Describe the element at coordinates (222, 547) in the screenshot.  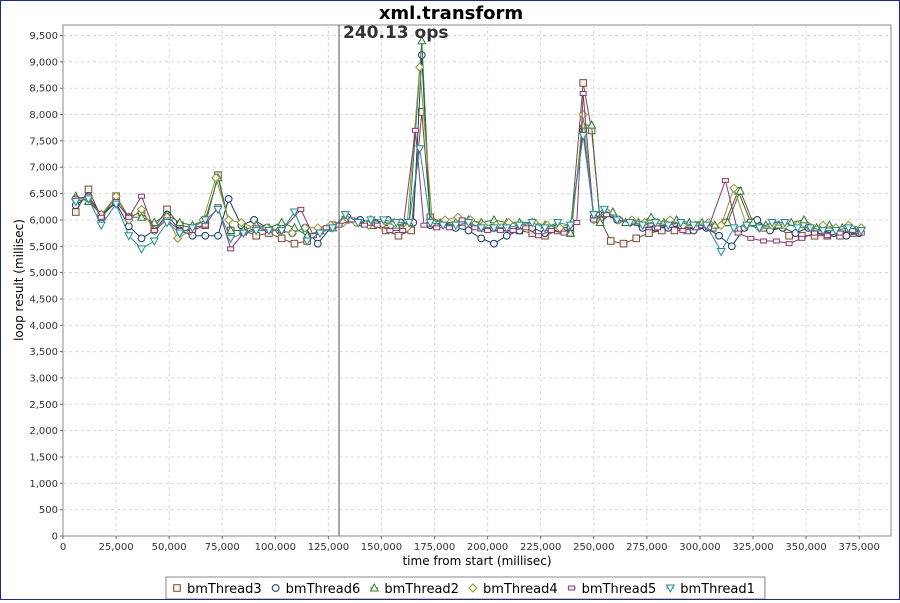
I see `x-tick-label: 75,000` at that location.